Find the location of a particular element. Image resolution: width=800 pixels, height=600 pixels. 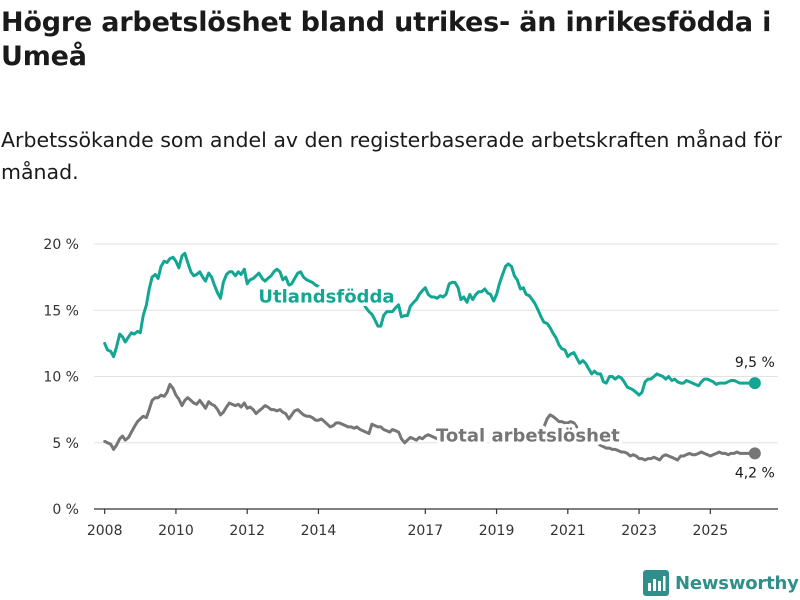

x-tick-label: 2012 is located at coordinates (247, 531).